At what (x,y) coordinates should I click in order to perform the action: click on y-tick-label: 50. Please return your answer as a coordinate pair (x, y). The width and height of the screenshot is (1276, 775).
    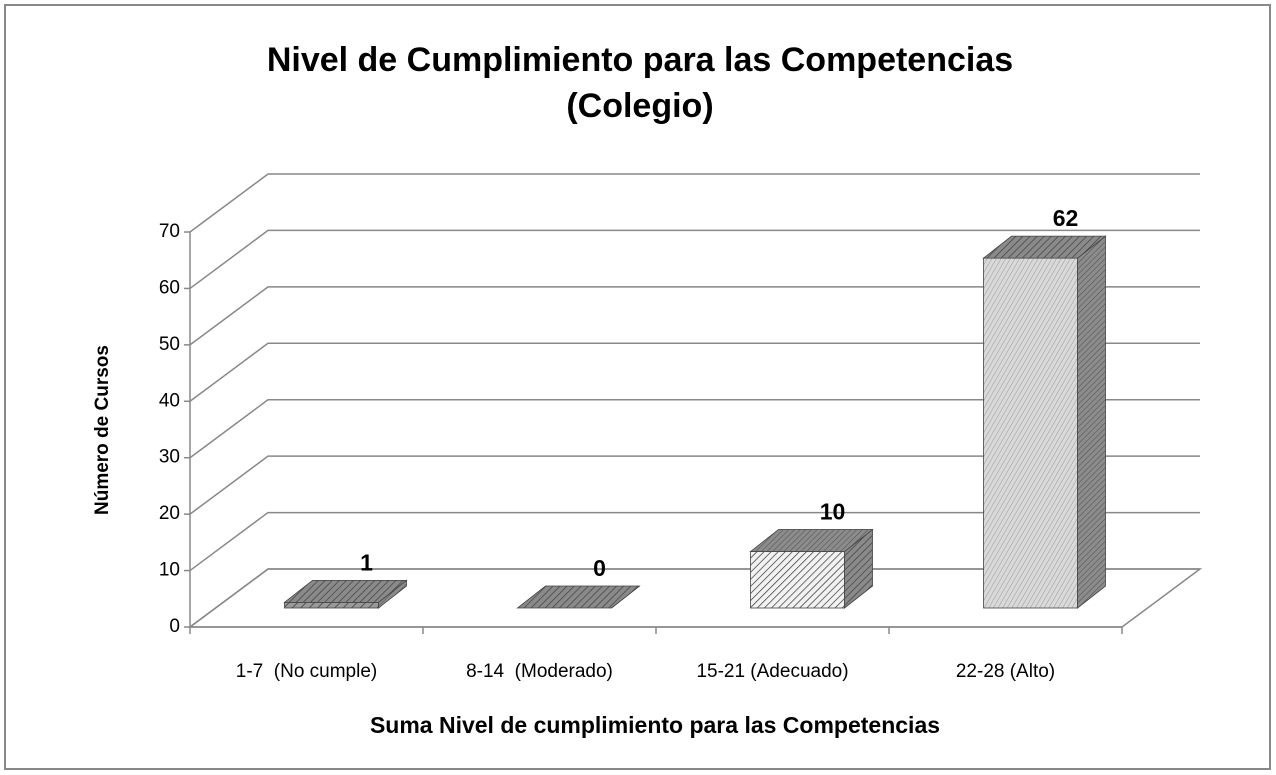
    Looking at the image, I should click on (169, 344).